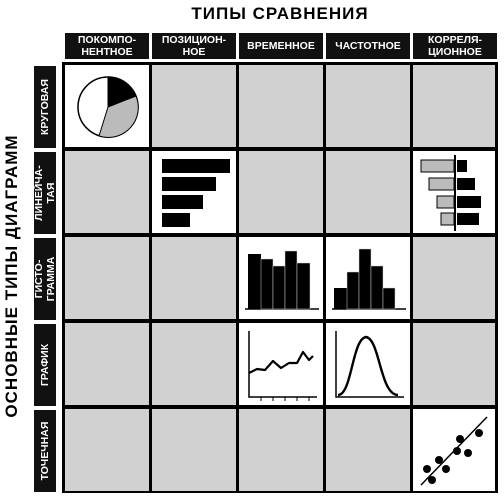  I want to click on row-header-pie-label: КРУГОВАЯ, so click(45, 107).